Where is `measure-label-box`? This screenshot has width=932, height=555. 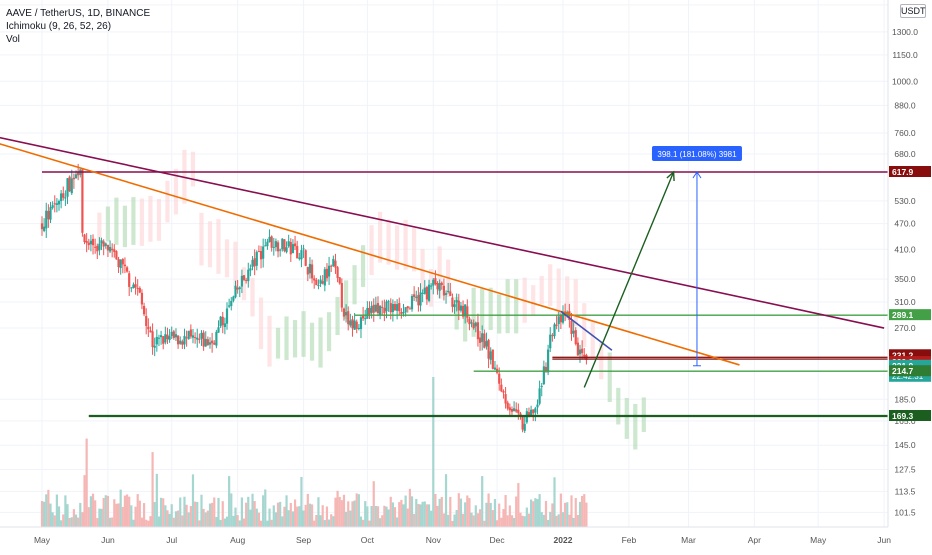
measure-label-box is located at coordinates (696, 153).